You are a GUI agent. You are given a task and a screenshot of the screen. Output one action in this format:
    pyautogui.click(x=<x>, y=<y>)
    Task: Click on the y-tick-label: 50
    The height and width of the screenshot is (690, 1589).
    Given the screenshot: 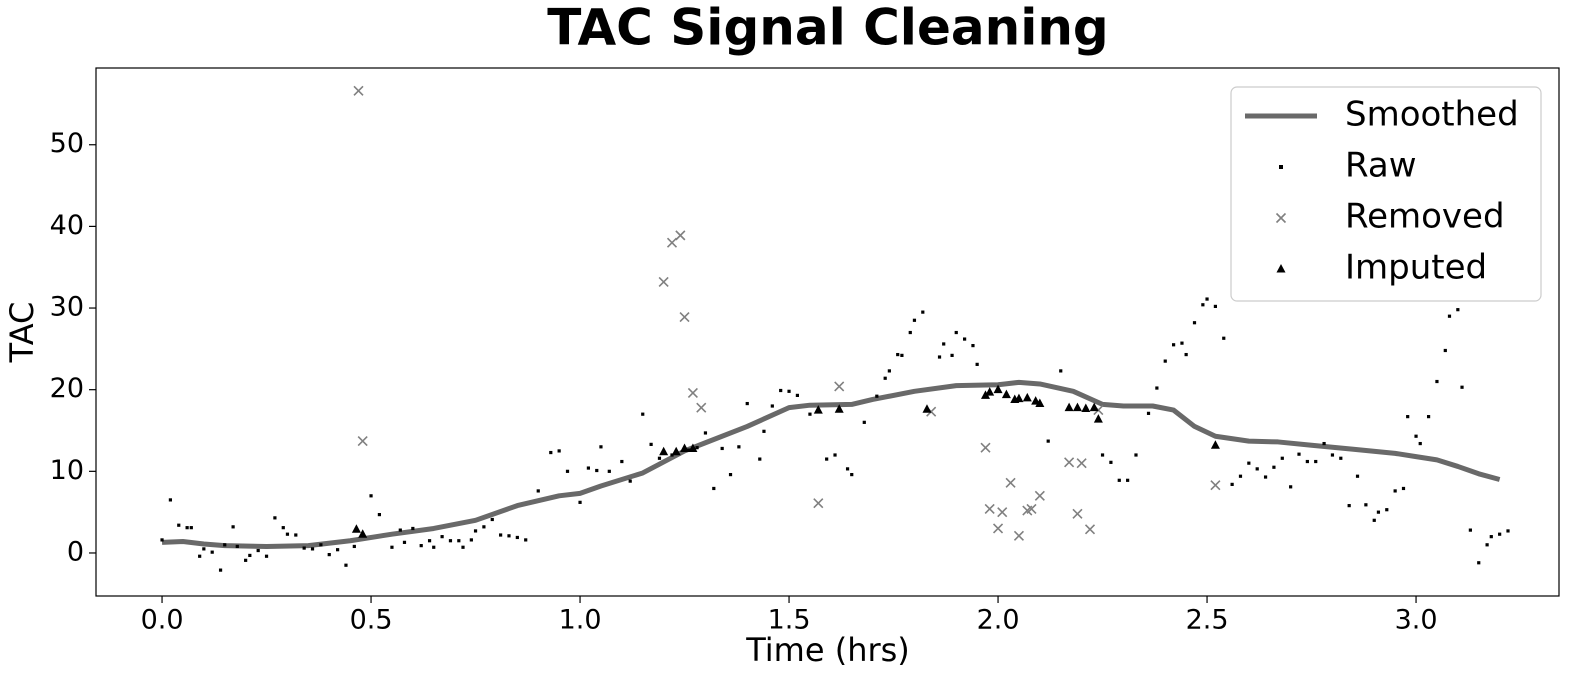 What is the action you would take?
    pyautogui.click(x=67, y=143)
    